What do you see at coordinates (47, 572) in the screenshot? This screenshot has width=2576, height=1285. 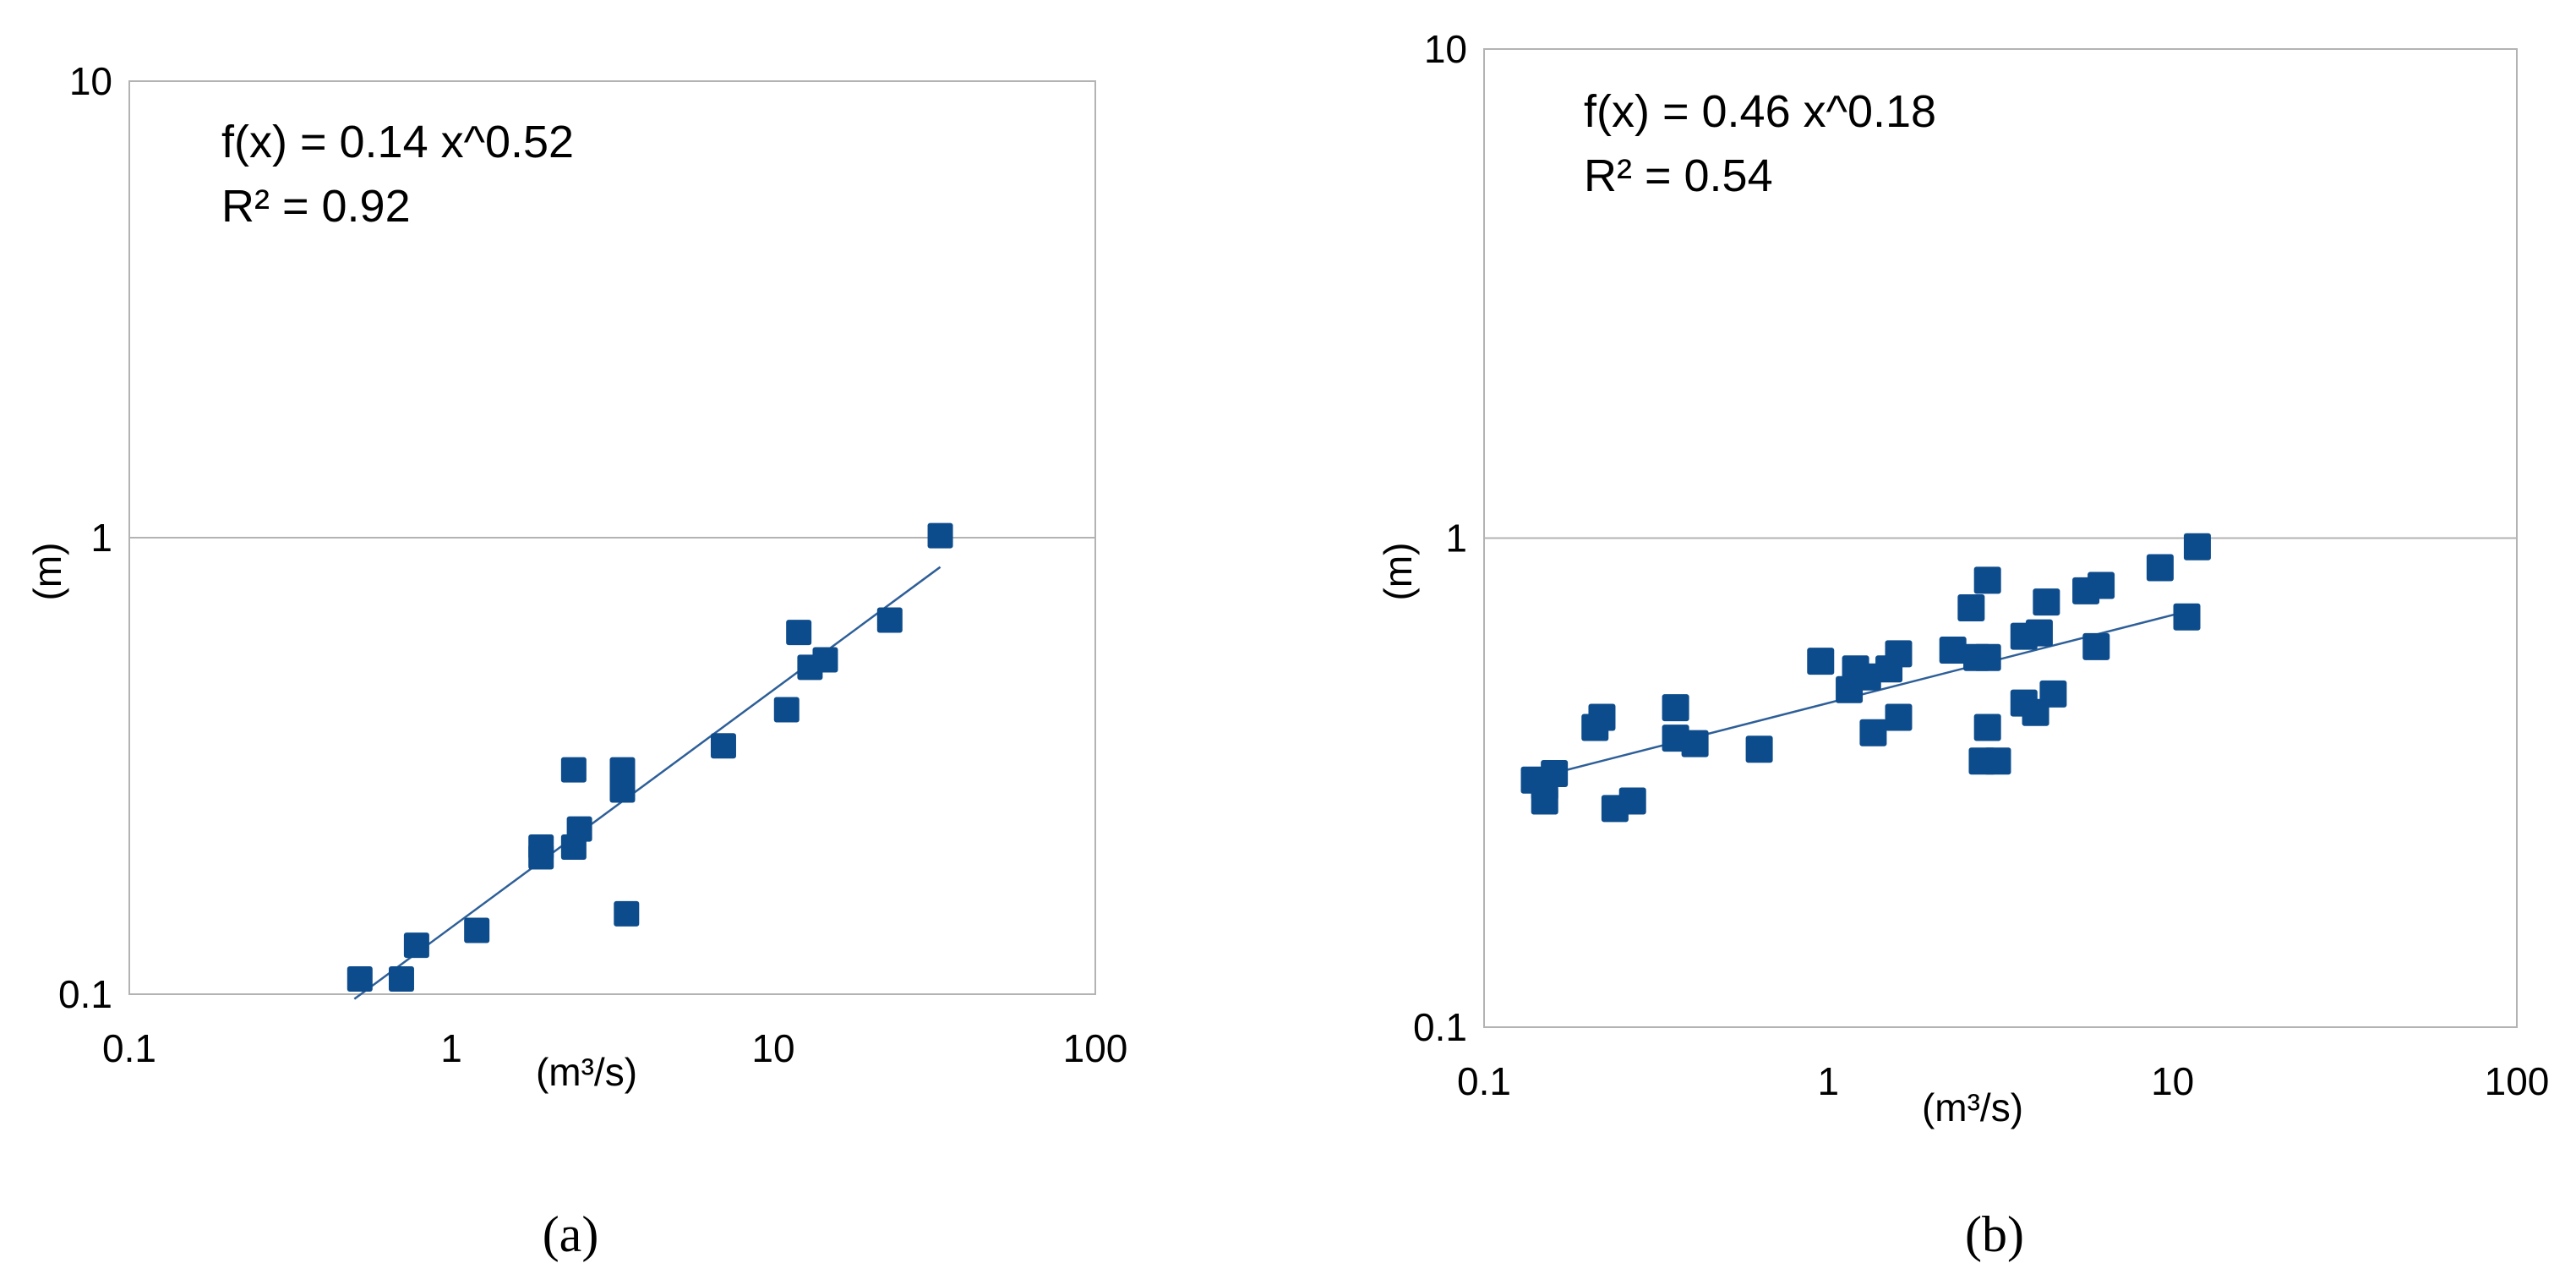 I see `chart-a-y-axis-title: (m)` at bounding box center [47, 572].